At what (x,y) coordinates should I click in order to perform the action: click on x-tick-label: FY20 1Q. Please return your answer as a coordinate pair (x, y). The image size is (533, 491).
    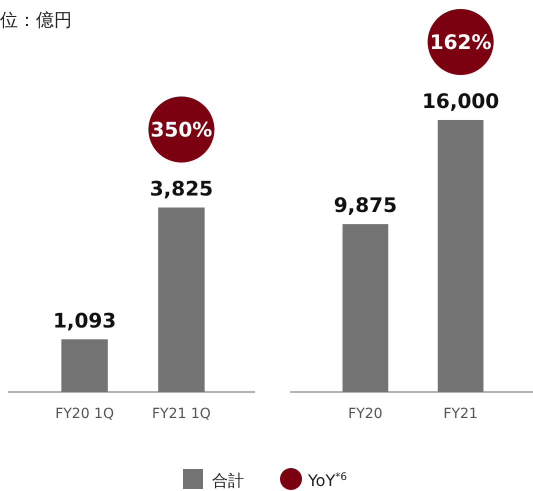
    Looking at the image, I should click on (84, 414).